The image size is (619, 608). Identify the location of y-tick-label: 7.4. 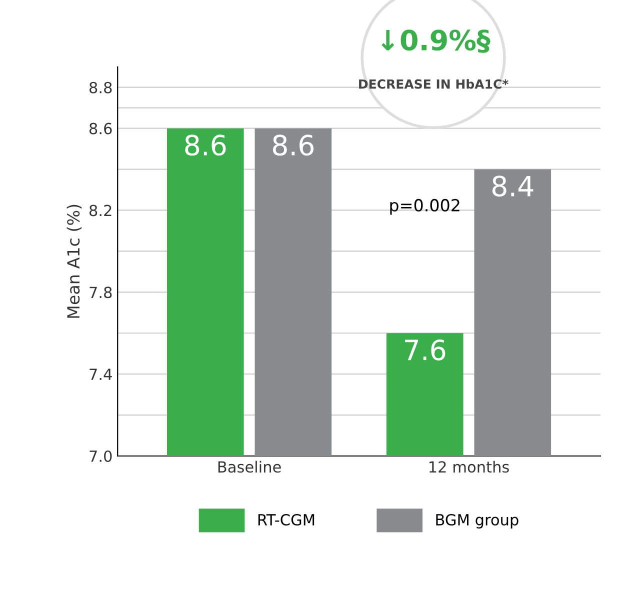
(101, 374).